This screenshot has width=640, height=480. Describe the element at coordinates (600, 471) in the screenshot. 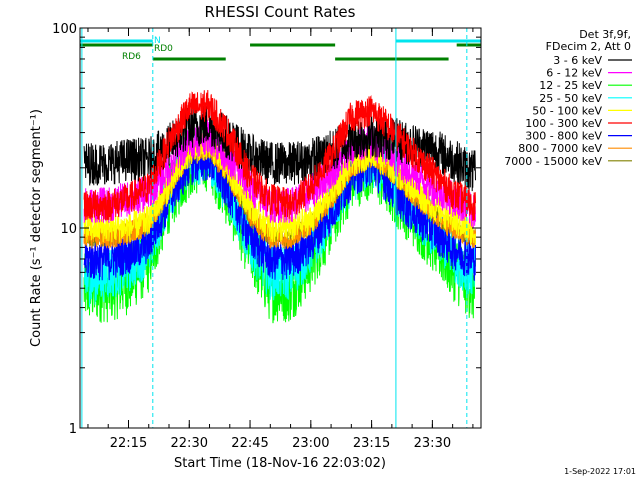

I see `timestamp: 1-Sep-2022 17:01` at that location.